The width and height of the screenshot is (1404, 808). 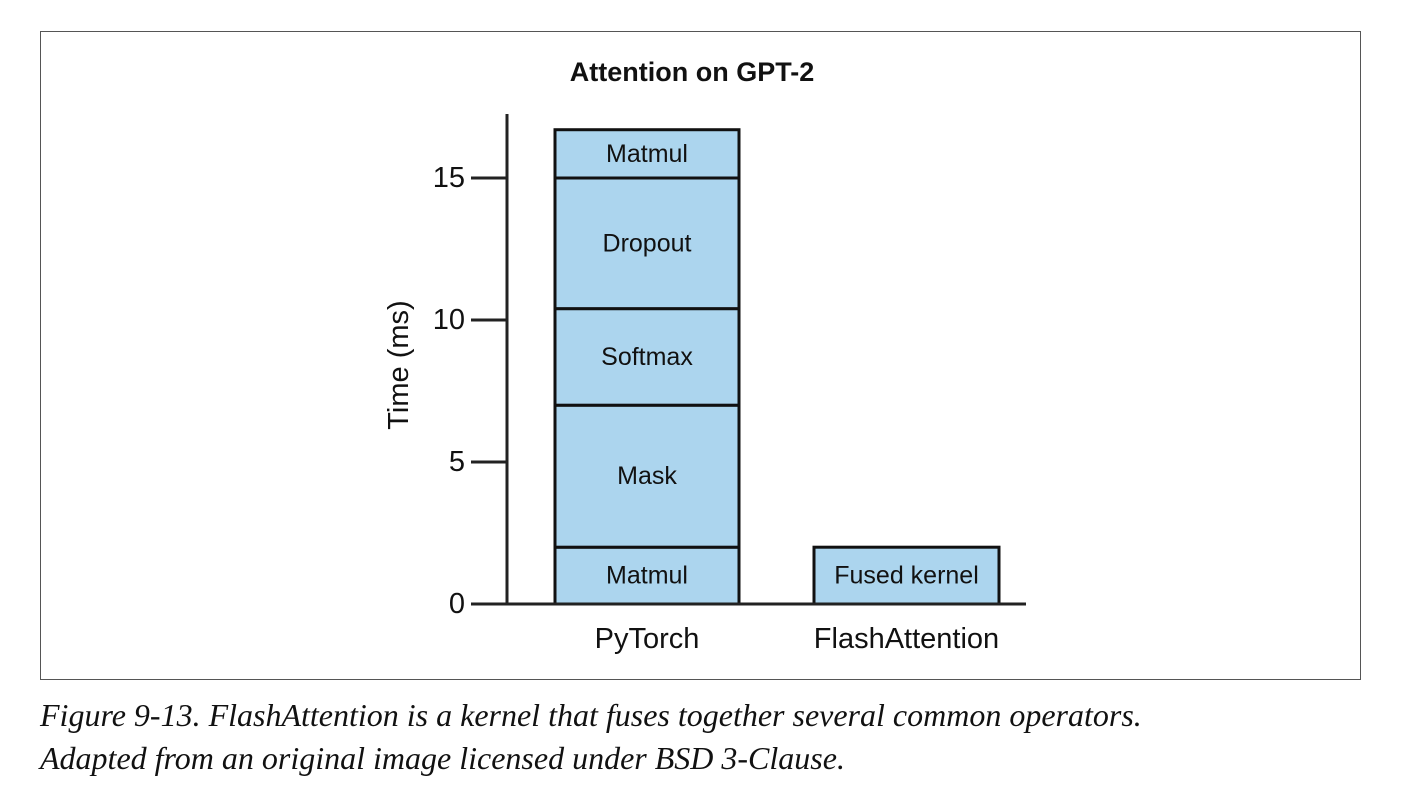 What do you see at coordinates (449, 320) in the screenshot?
I see `y-tick-label-10: 10` at bounding box center [449, 320].